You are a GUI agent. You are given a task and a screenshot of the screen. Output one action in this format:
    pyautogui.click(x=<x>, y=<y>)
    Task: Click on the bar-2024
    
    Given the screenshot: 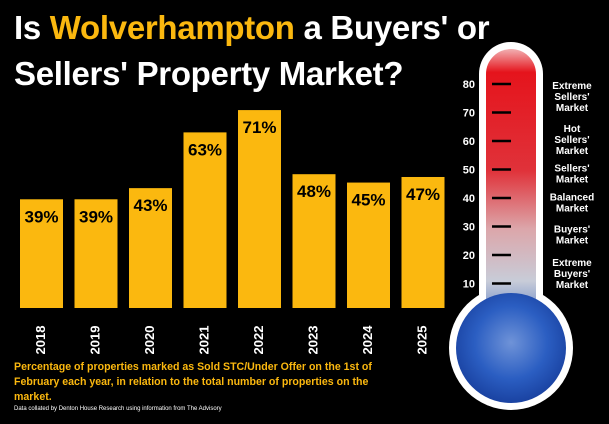 What is the action you would take?
    pyautogui.click(x=368, y=245)
    